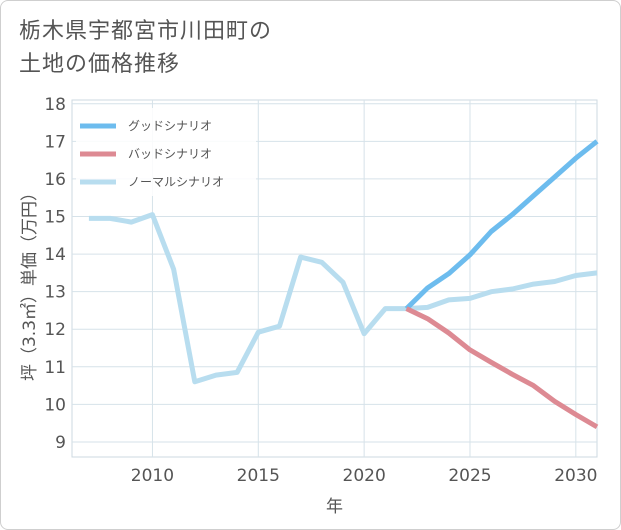 This screenshot has height=530, width=621. I want to click on y-tick-label: 10, so click(55, 405).